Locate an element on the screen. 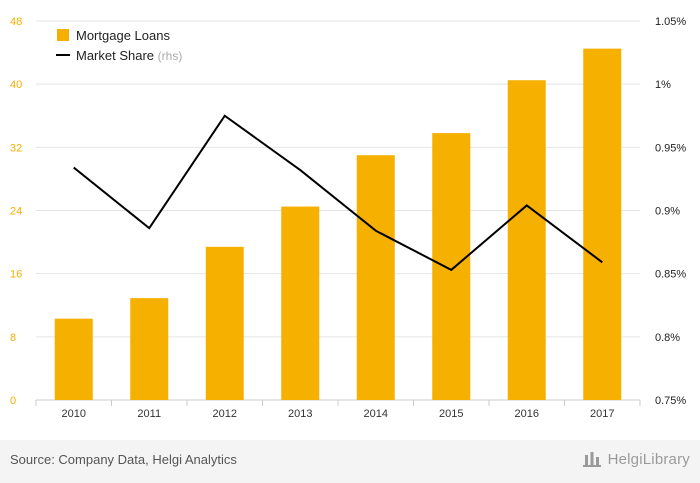 The height and width of the screenshot is (483, 700). legend-rhs-note: (rhs) is located at coordinates (170, 56).